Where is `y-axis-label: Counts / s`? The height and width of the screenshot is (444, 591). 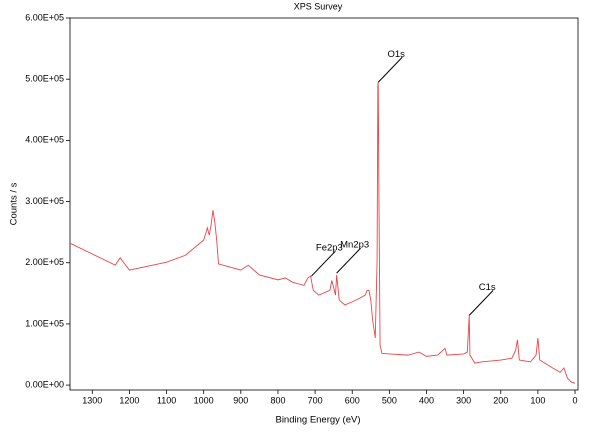 y-axis-label: Counts / s is located at coordinates (14, 203).